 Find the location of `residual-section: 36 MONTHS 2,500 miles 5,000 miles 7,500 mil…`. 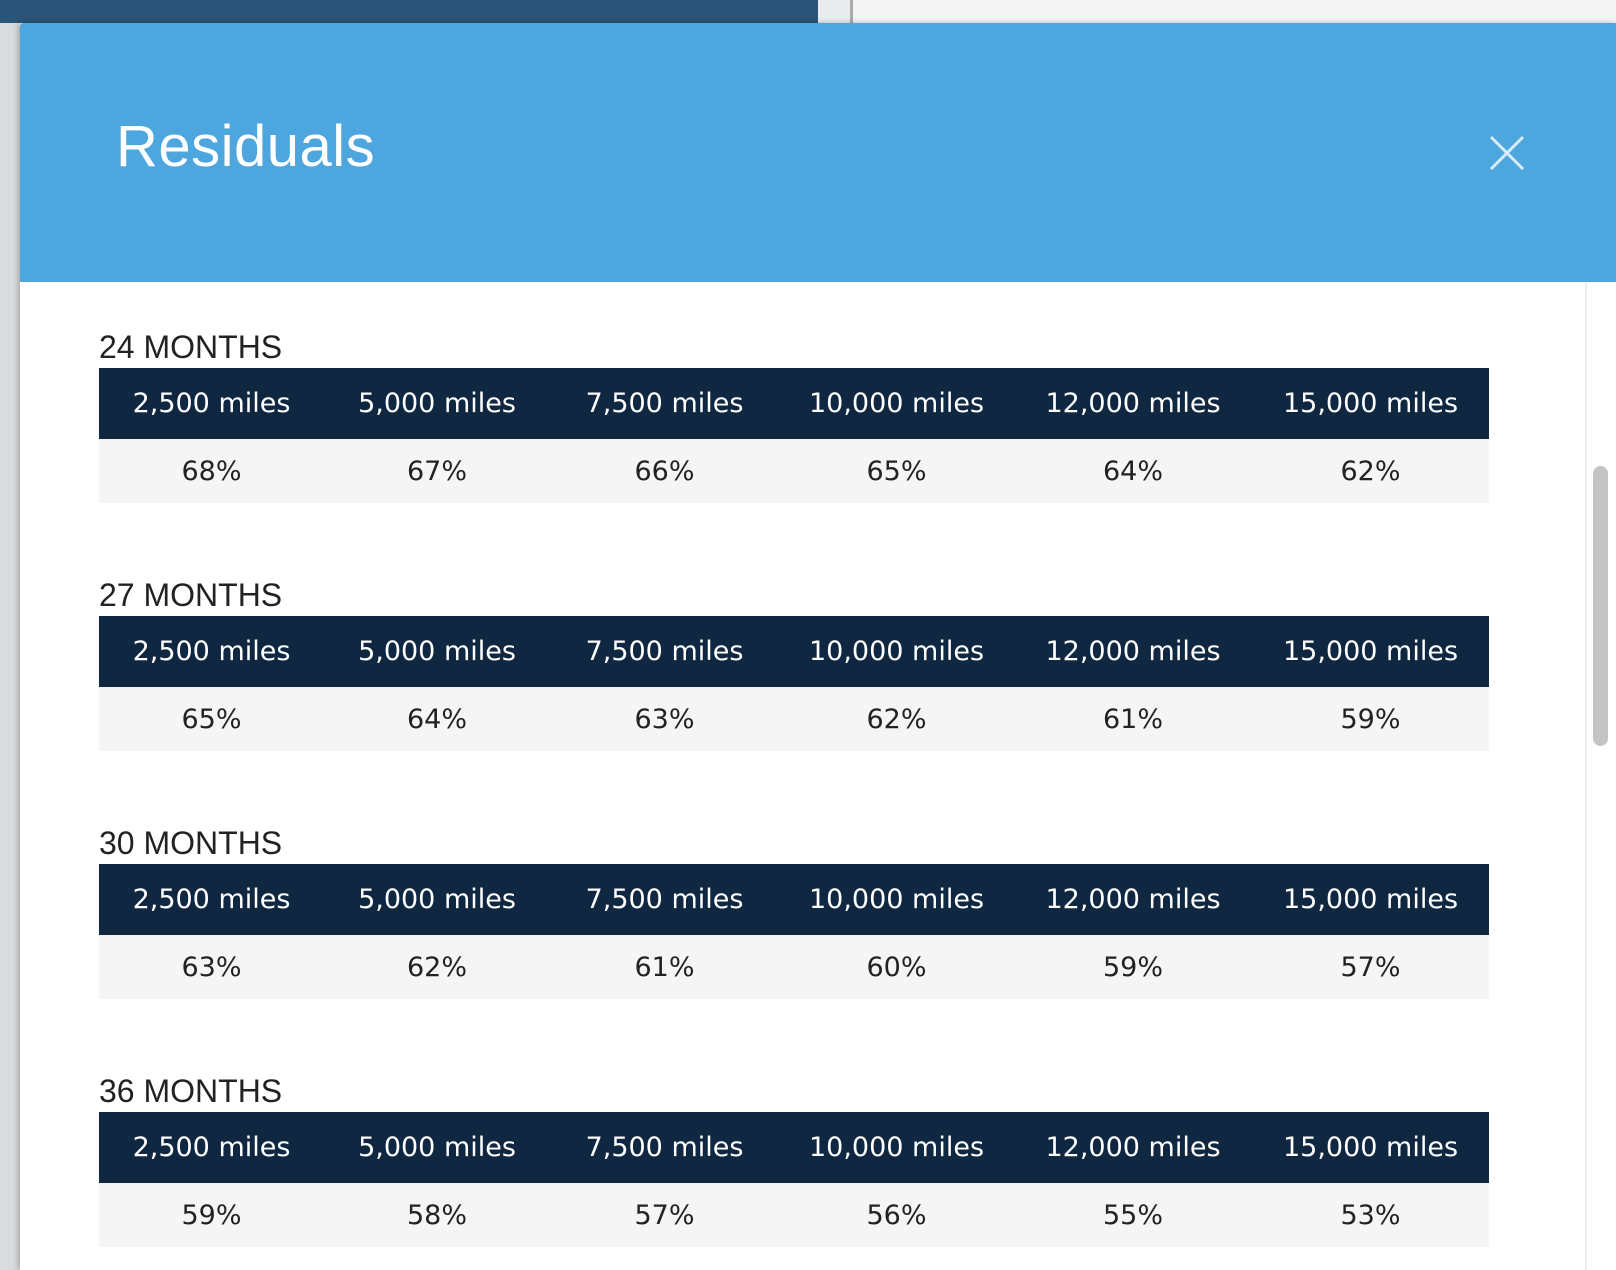

residual-section: 36 MONTHS 2,500 miles 5,000 miles 7,500 mil… is located at coordinates (794, 1158).